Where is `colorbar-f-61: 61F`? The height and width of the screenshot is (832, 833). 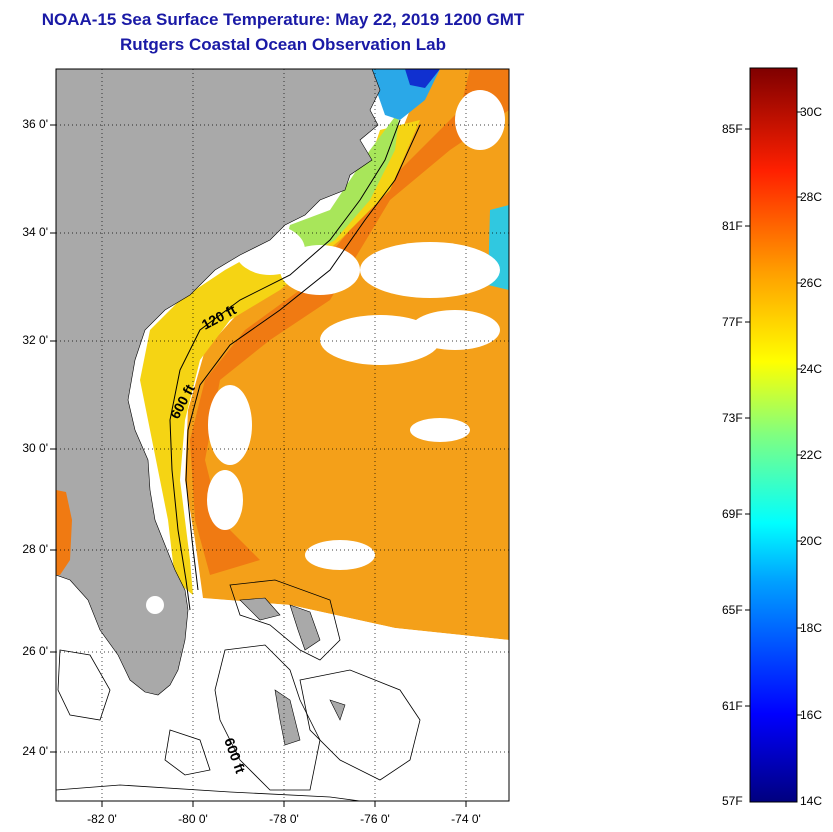 colorbar-f-61: 61F is located at coordinates (732, 706).